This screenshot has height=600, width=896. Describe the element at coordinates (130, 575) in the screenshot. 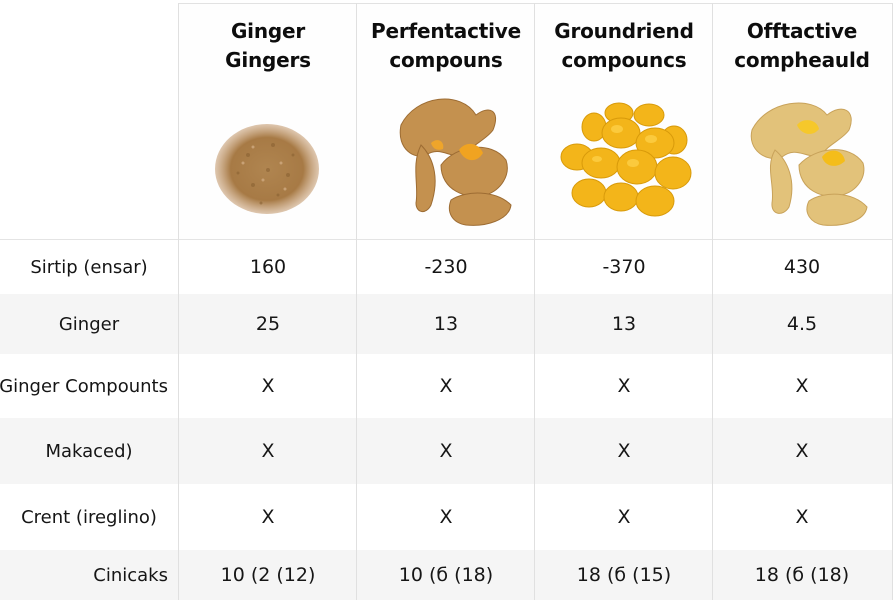

I see `row-label: Cinicaks` at that location.